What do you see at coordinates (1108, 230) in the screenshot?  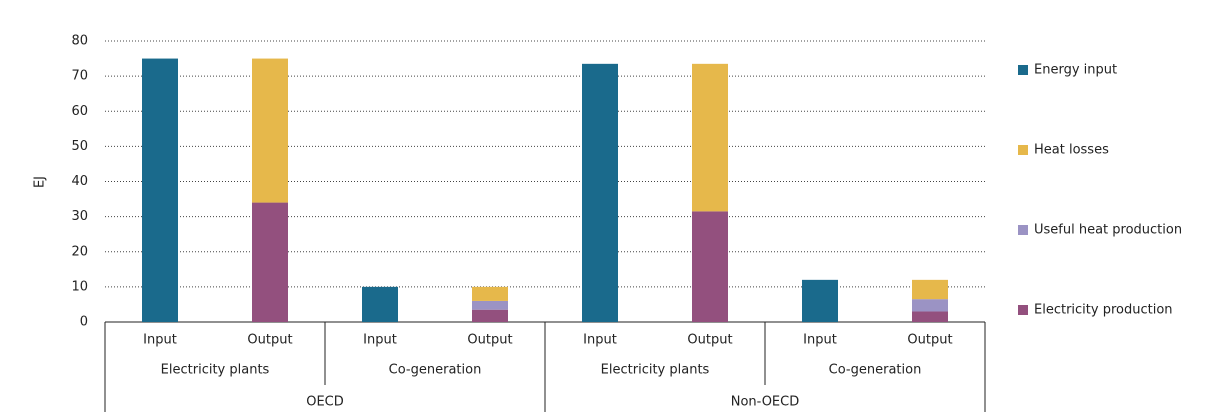 I see `legend-label: Useful heat production` at bounding box center [1108, 230].